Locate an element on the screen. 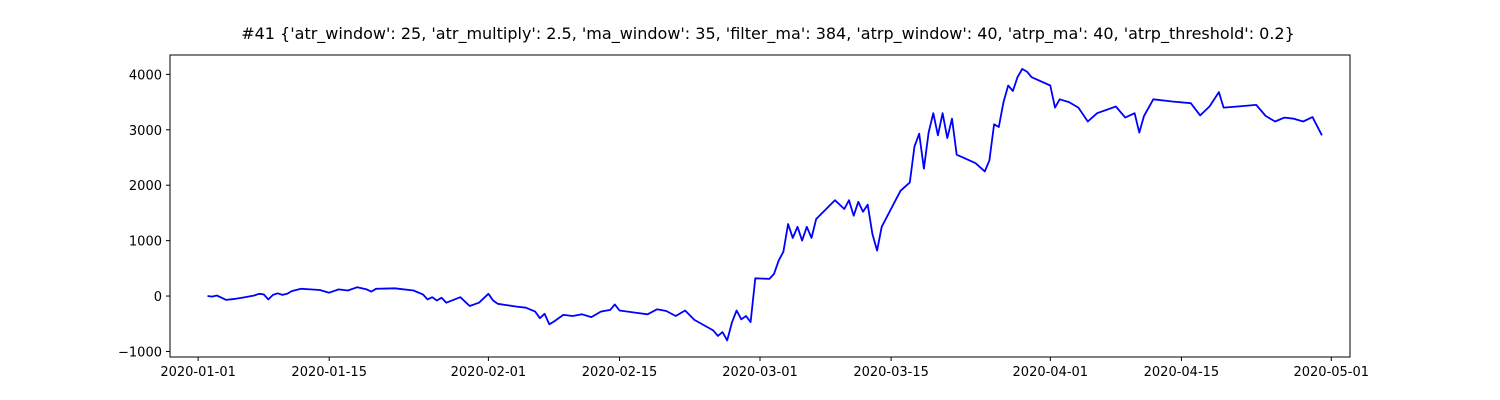 This screenshot has height=400, width=1500. x-tick-label: 2020-02-15 is located at coordinates (620, 372).